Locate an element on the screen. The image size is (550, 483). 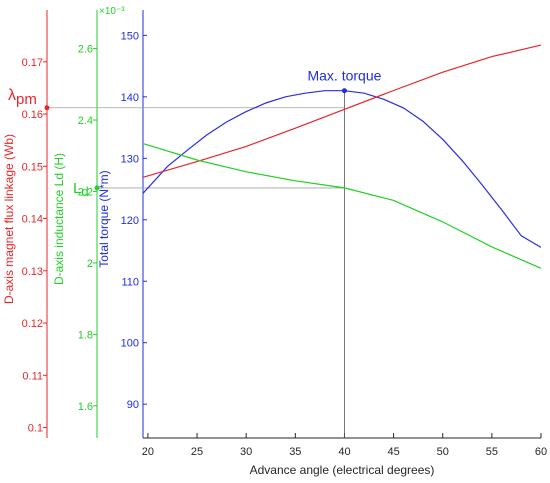
lambda-pm-annotation: λpm is located at coordinates (22, 97).